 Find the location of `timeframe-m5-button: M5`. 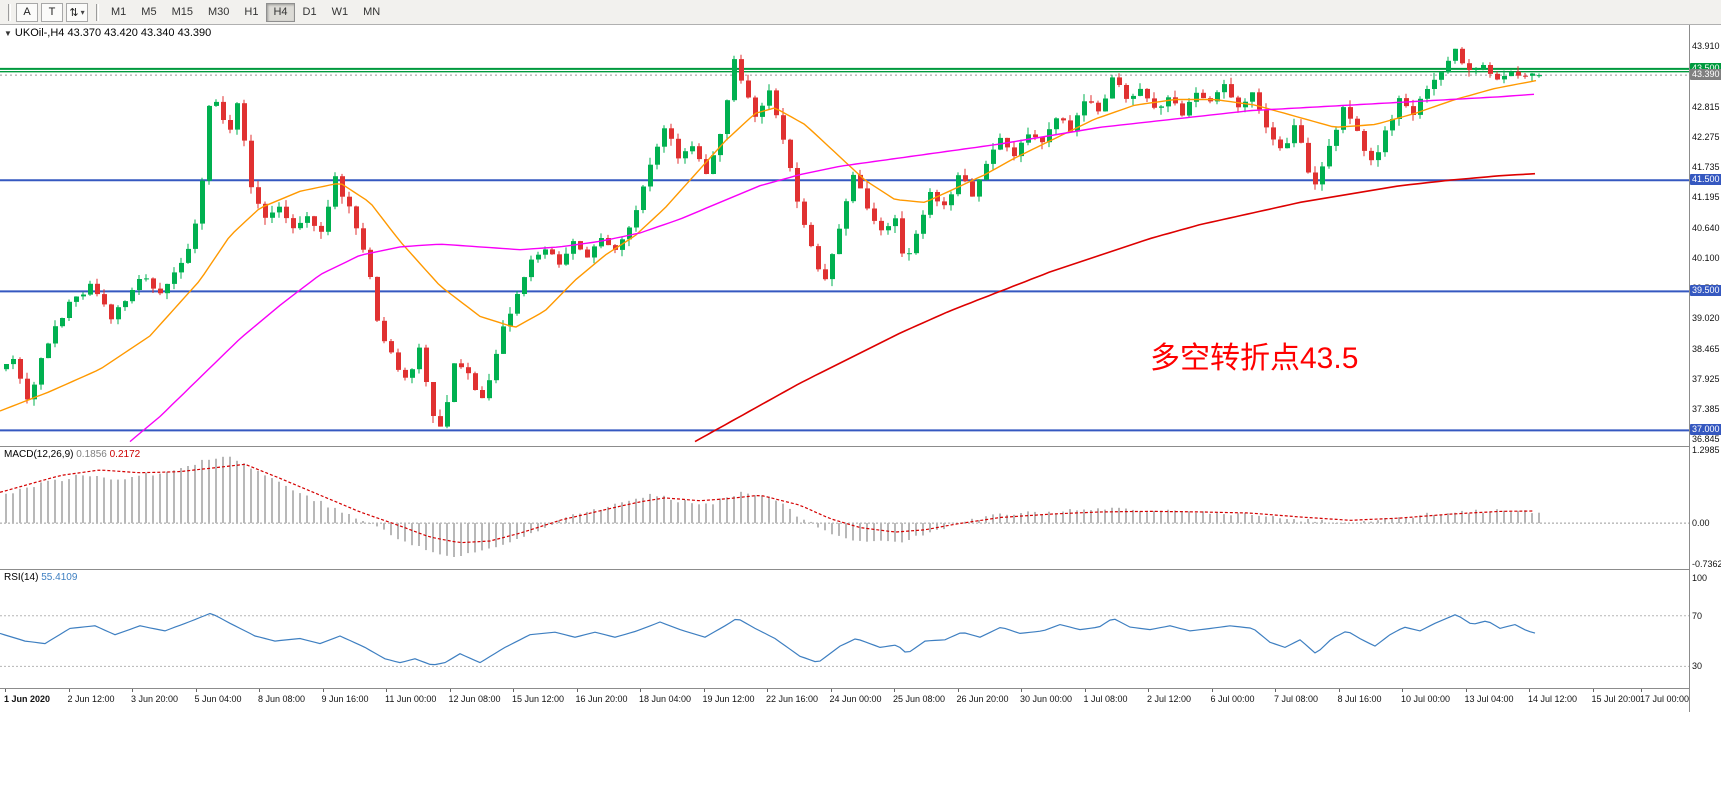

timeframe-m5-button: M5 is located at coordinates (149, 12).